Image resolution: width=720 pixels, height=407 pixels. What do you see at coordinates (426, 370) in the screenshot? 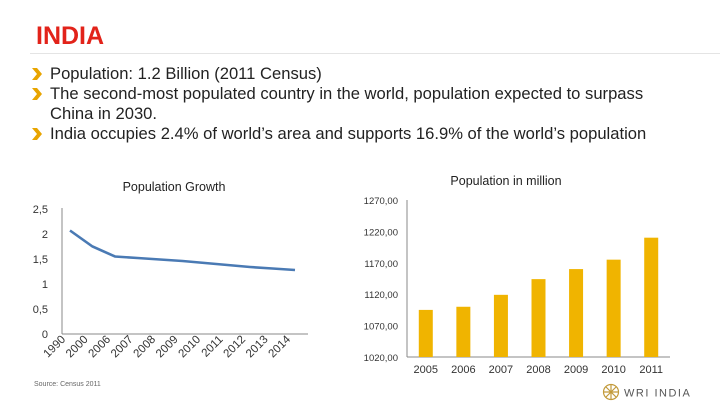
I see `x-tick-label: 2005` at bounding box center [426, 370].